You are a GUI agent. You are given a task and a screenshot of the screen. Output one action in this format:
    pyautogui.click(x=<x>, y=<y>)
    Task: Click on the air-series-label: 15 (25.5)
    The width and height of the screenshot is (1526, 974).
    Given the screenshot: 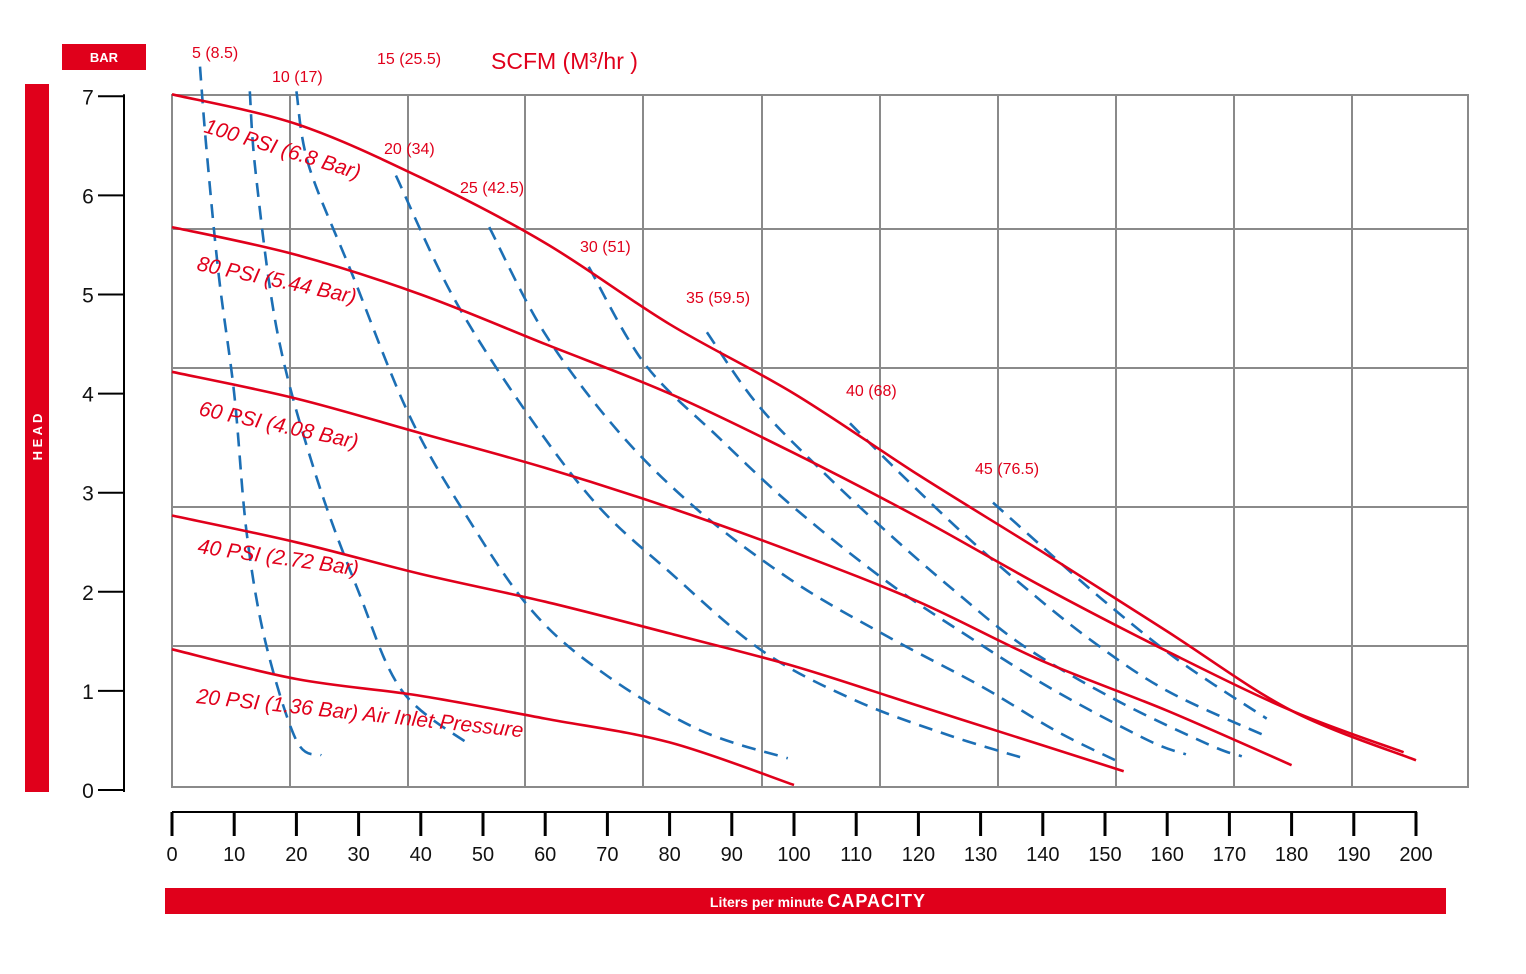 What is the action you would take?
    pyautogui.click(x=409, y=59)
    